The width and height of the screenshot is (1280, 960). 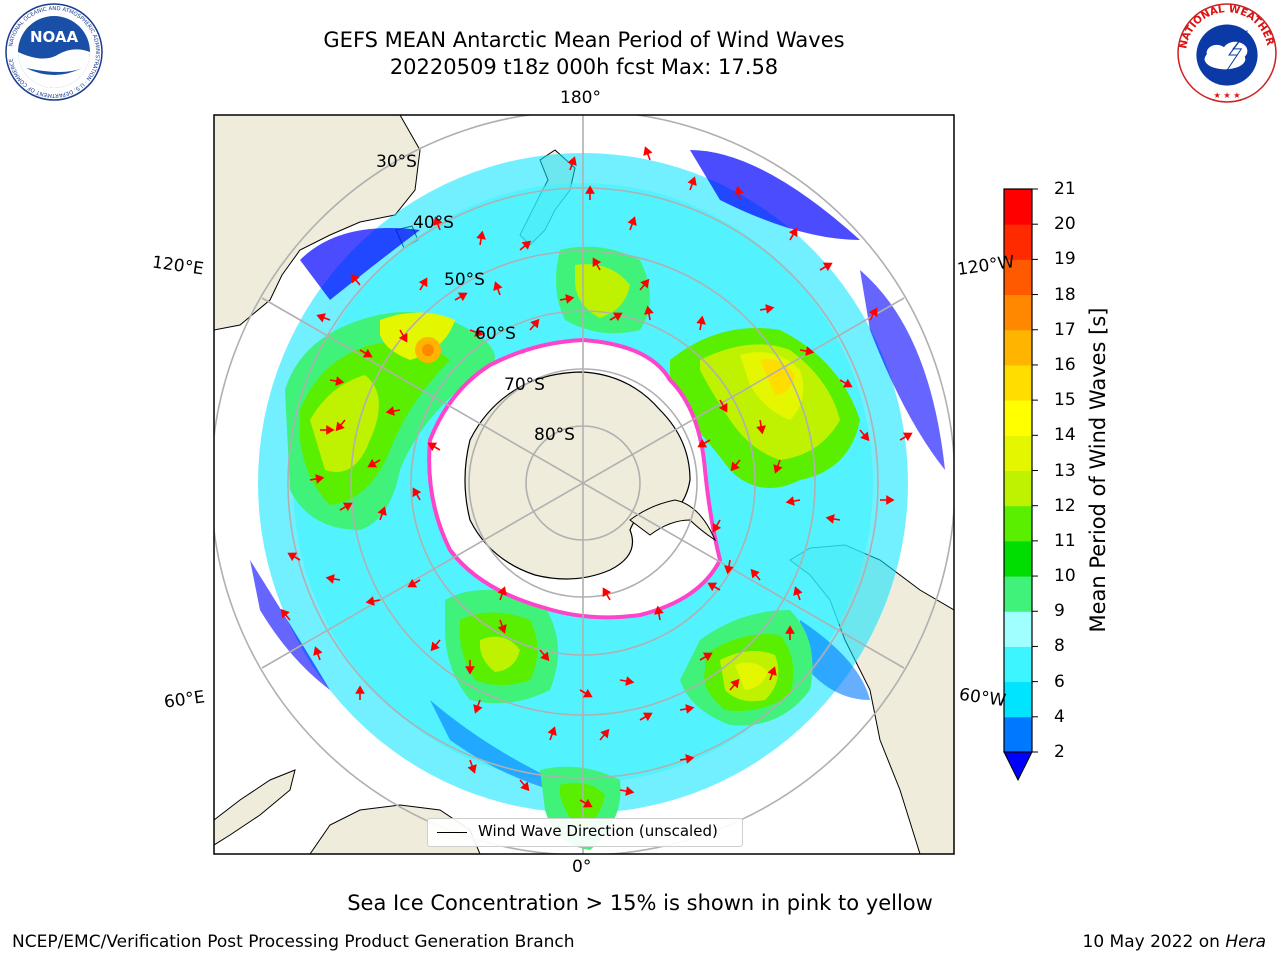 I want to click on lat-label-80: 80°S, so click(x=554, y=435).